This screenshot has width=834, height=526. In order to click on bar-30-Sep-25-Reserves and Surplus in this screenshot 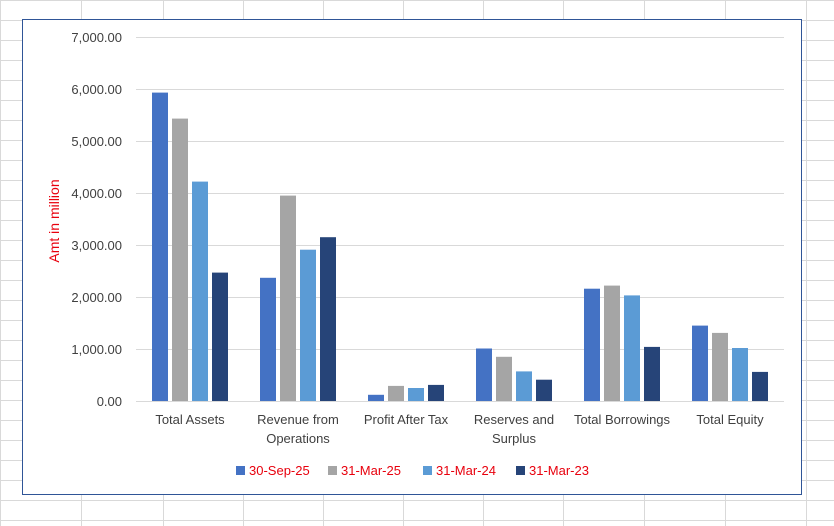, I will do `click(484, 375)`.